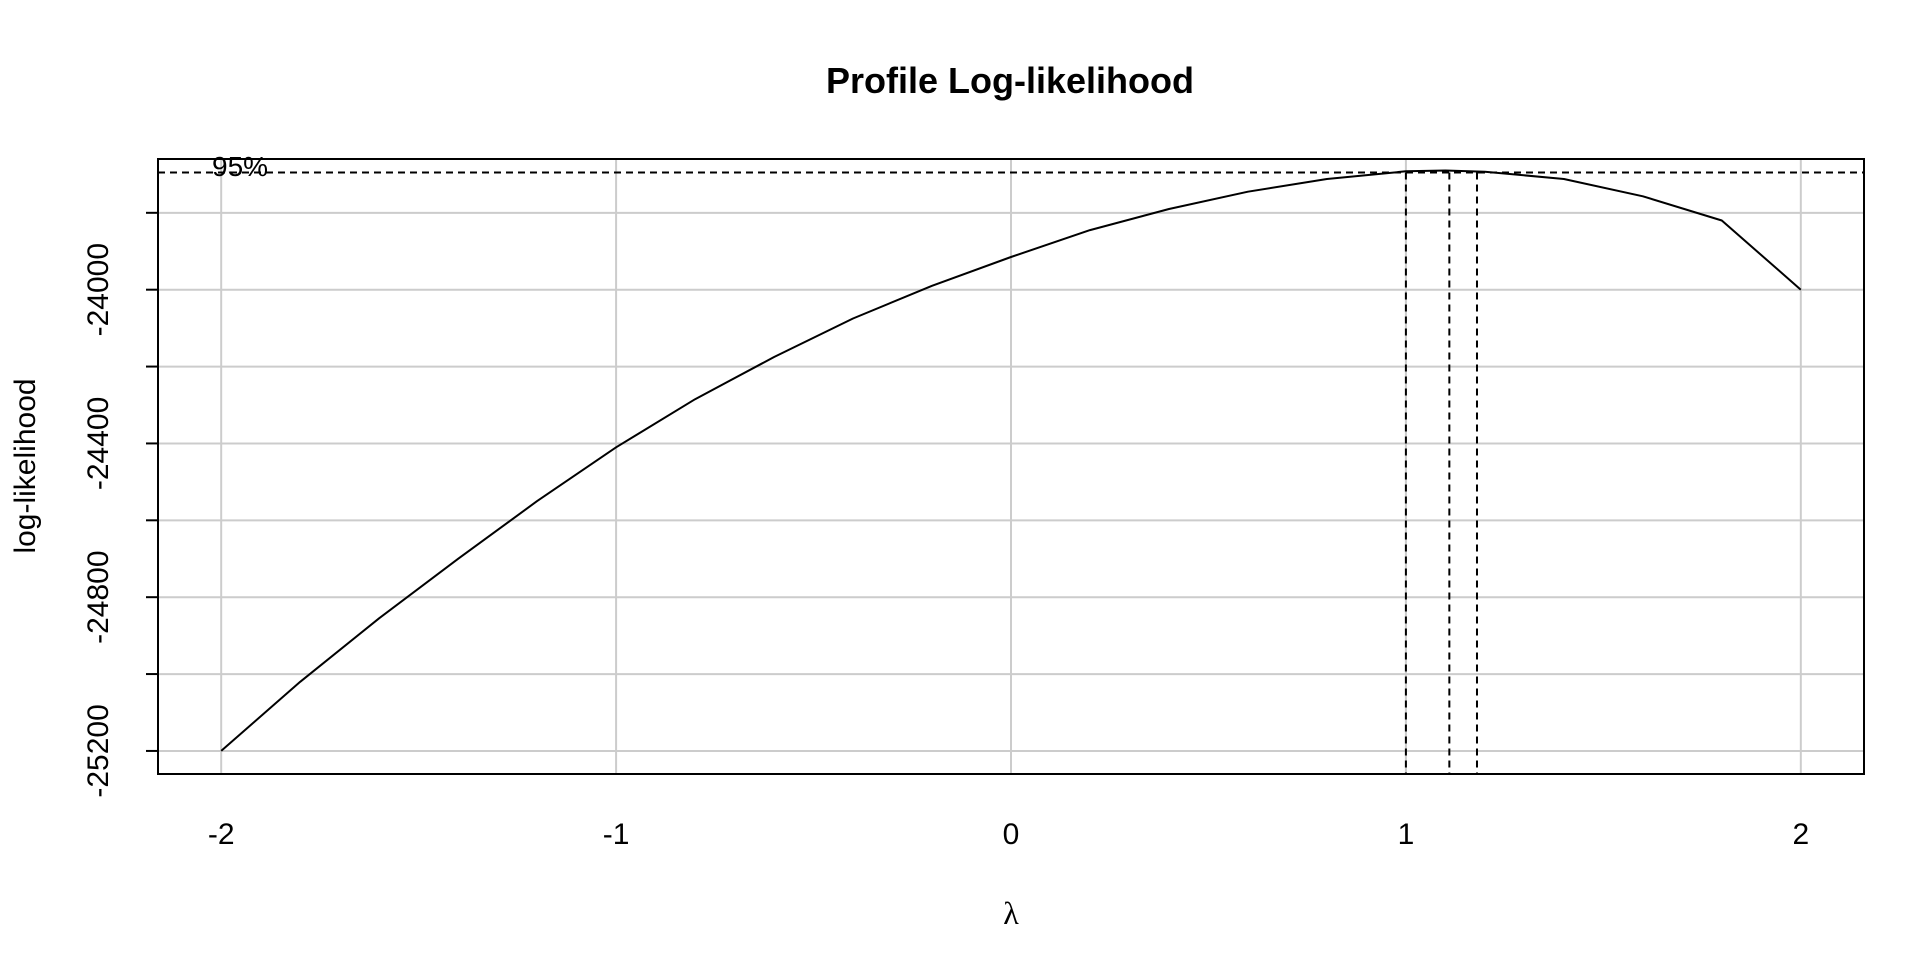 Image resolution: width=1920 pixels, height=960 pixels. Describe the element at coordinates (1406, 834) in the screenshot. I see `x-tick-label: 1` at that location.